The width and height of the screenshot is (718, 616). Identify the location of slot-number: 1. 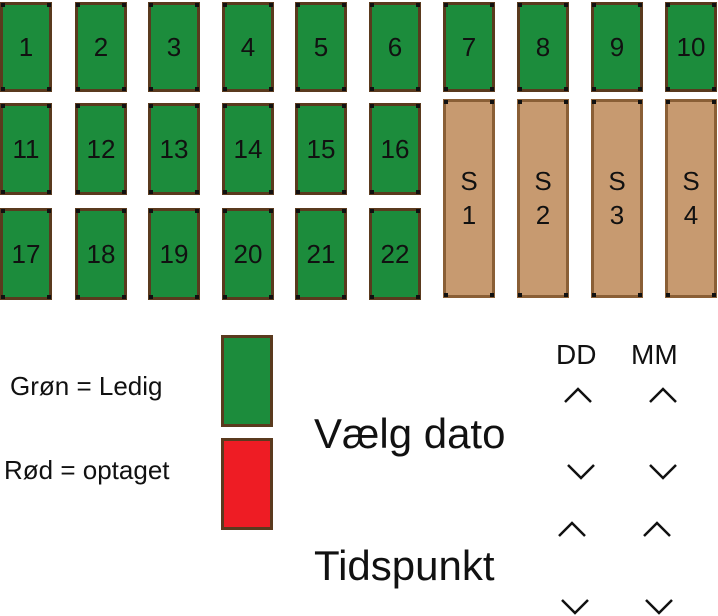
(26, 47).